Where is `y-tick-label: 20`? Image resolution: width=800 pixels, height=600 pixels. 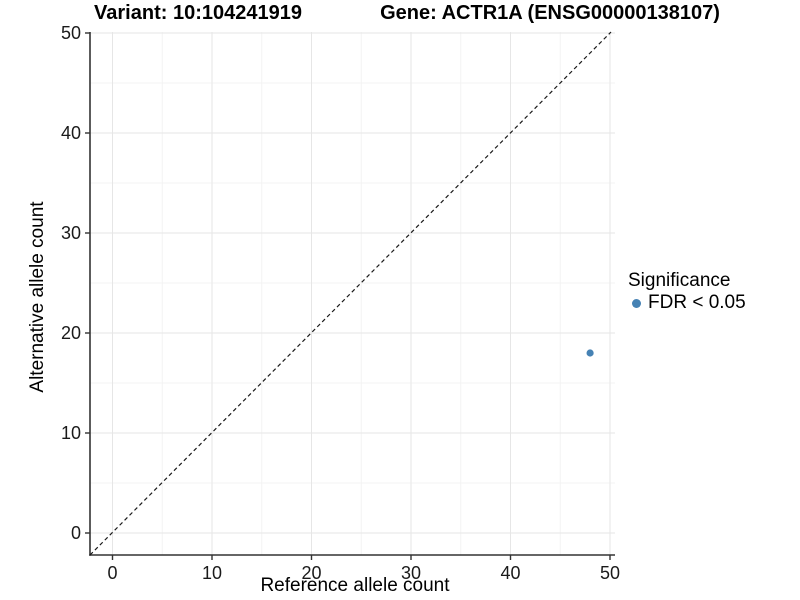 y-tick-label: 20 is located at coordinates (71, 333).